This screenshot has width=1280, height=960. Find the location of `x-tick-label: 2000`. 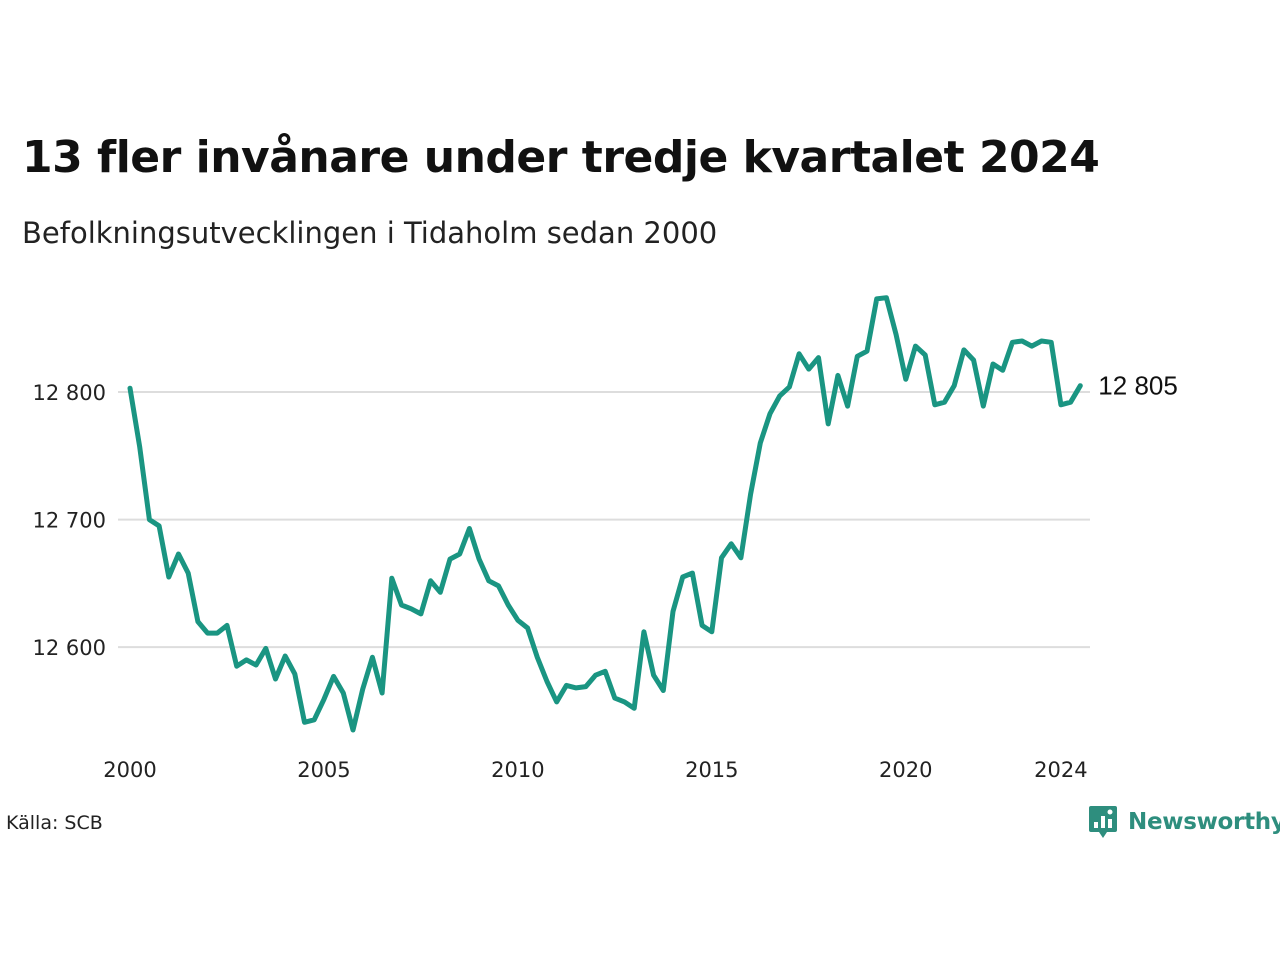

x-tick-label: 2000 is located at coordinates (129, 770).